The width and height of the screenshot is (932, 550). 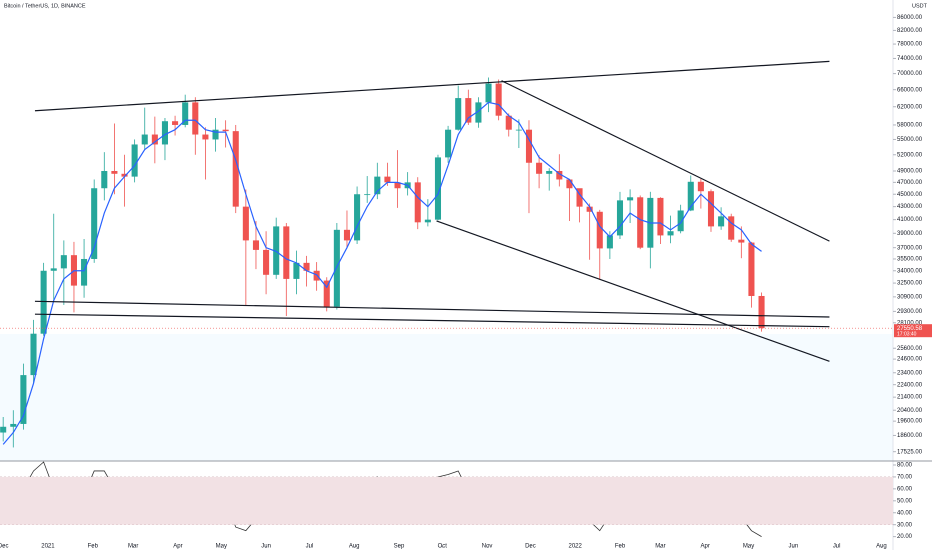 I want to click on y-tick-label: 41000.00, so click(x=910, y=220).